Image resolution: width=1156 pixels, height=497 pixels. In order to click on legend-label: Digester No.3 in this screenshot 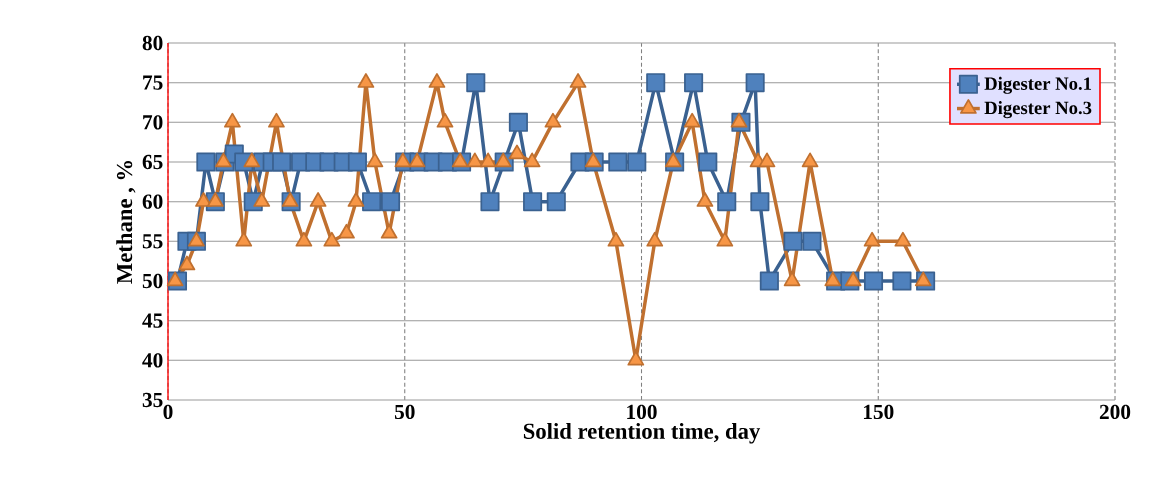, I will do `click(1038, 110)`.